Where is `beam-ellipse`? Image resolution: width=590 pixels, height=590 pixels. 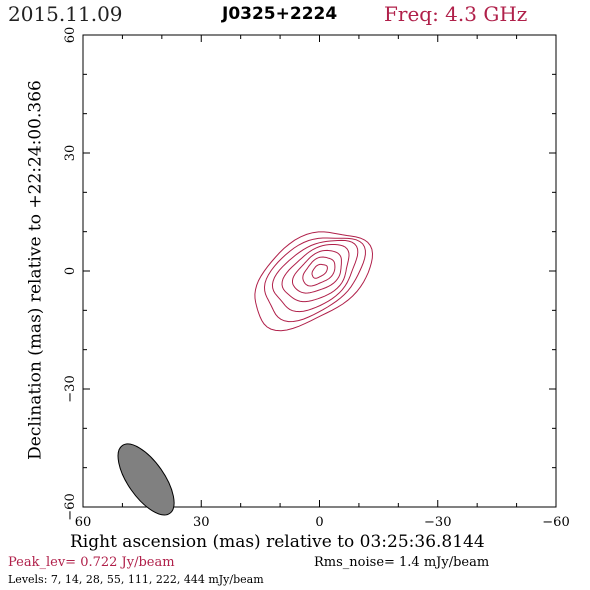
beam-ellipse is located at coordinates (146, 479).